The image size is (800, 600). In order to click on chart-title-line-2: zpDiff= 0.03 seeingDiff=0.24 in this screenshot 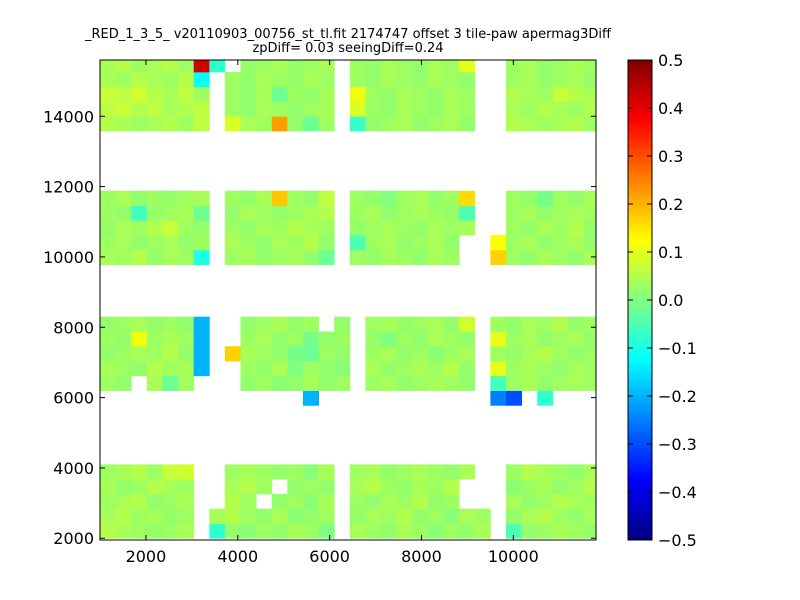, I will do `click(347, 48)`.